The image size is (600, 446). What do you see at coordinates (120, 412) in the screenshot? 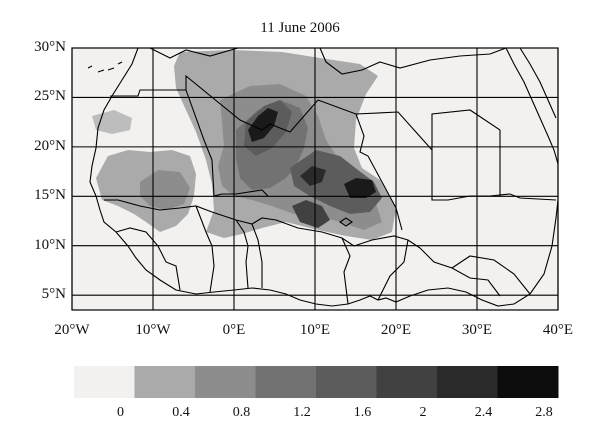
I see `colorbar-label: 0` at bounding box center [120, 412].